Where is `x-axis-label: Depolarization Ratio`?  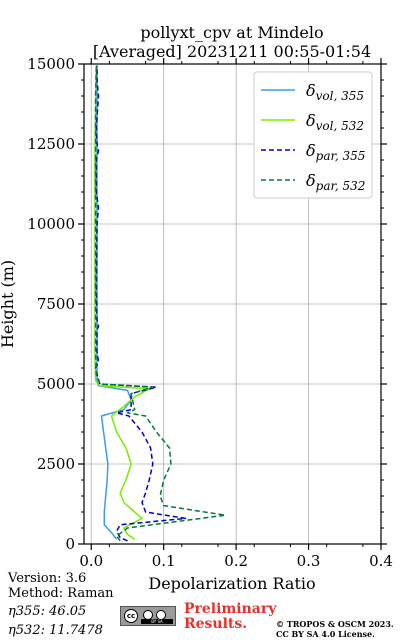 x-axis-label: Depolarization Ratio is located at coordinates (231, 583).